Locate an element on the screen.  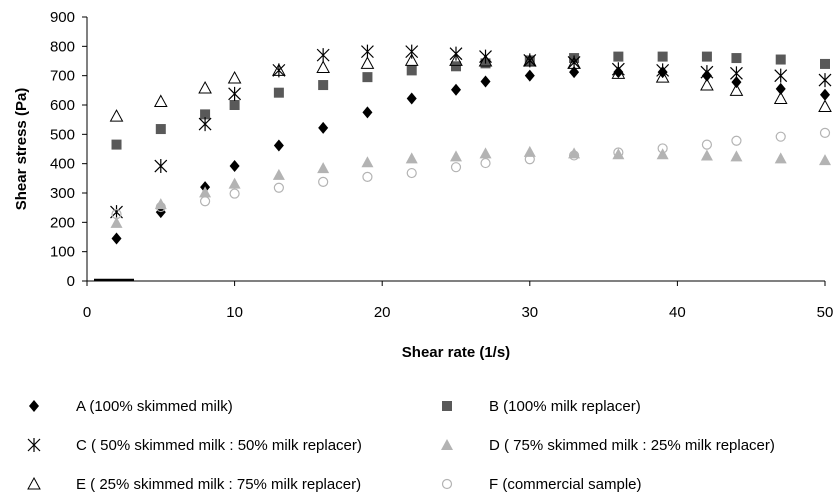
x-ticks: 0 10 20 30 40 50 is located at coordinates (458, 301).